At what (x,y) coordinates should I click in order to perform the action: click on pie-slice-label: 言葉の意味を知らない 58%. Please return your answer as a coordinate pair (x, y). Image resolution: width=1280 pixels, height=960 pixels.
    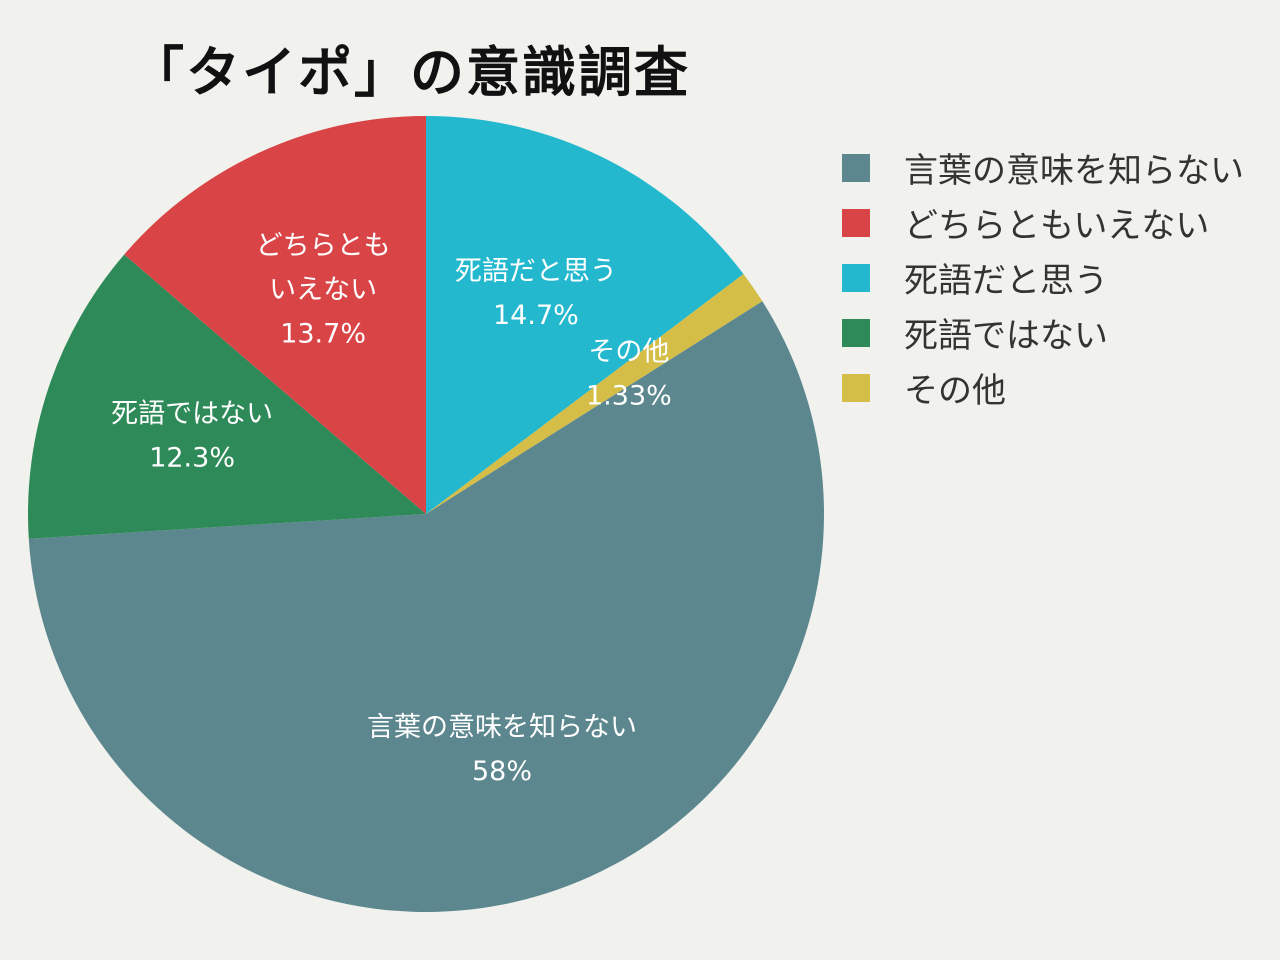
    Looking at the image, I should click on (502, 749).